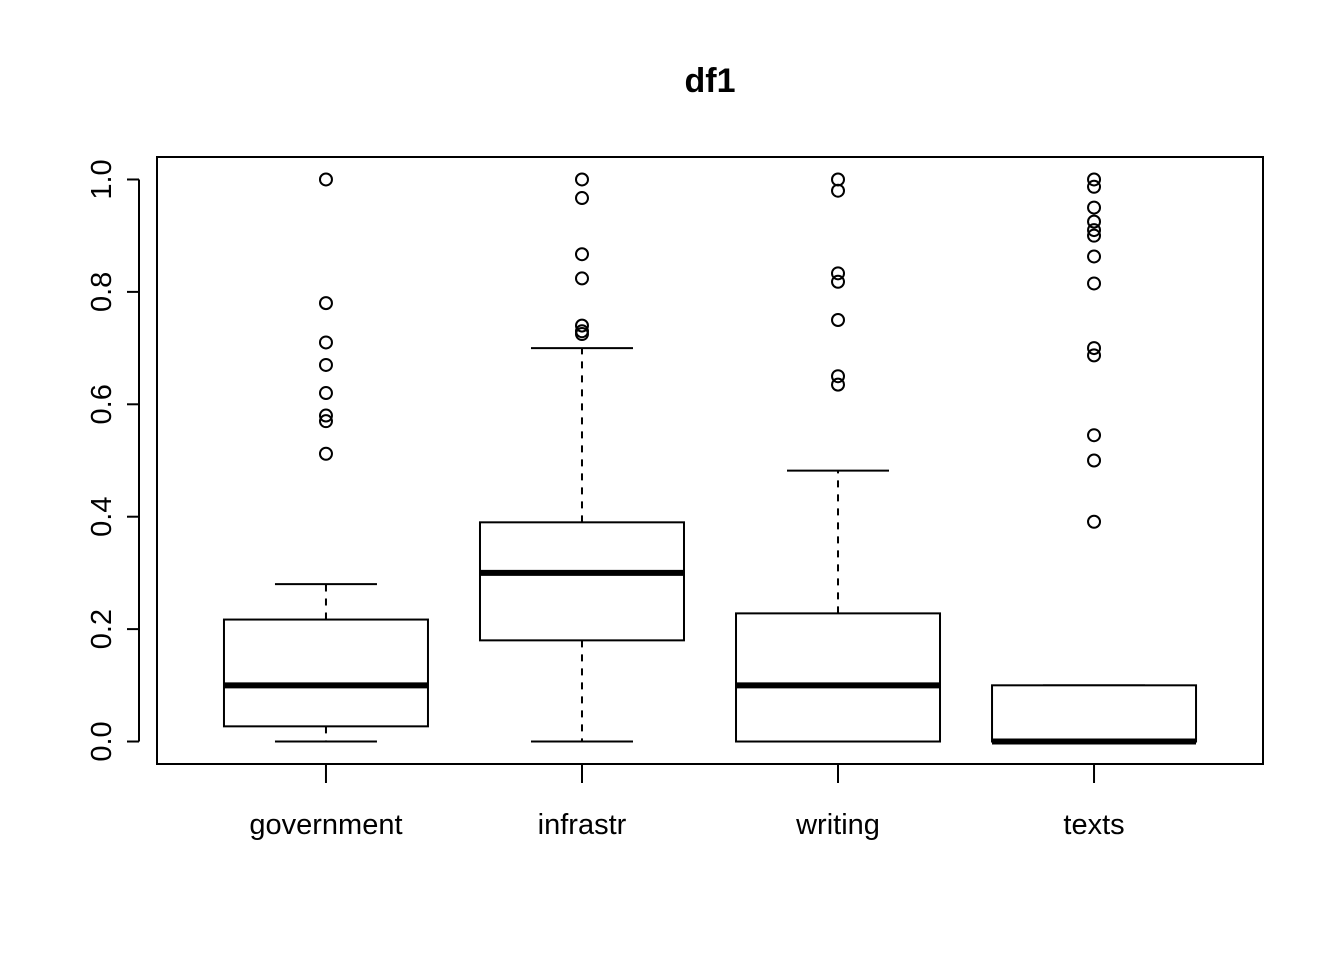  I want to click on x-tick-label: writing, so click(837, 825).